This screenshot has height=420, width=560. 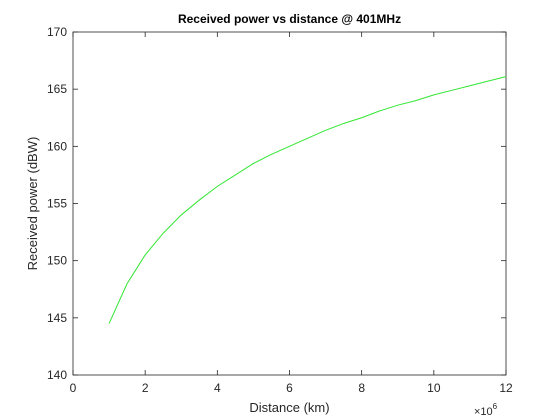 I want to click on x-tick-label: 6, so click(x=289, y=388).